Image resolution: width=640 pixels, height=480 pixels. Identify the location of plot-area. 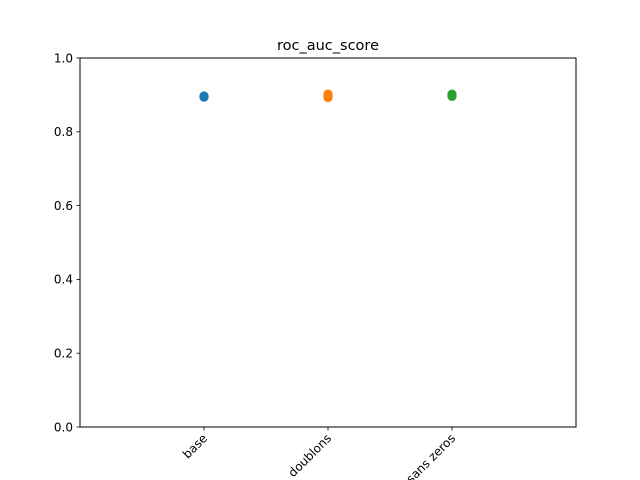
(328, 96).